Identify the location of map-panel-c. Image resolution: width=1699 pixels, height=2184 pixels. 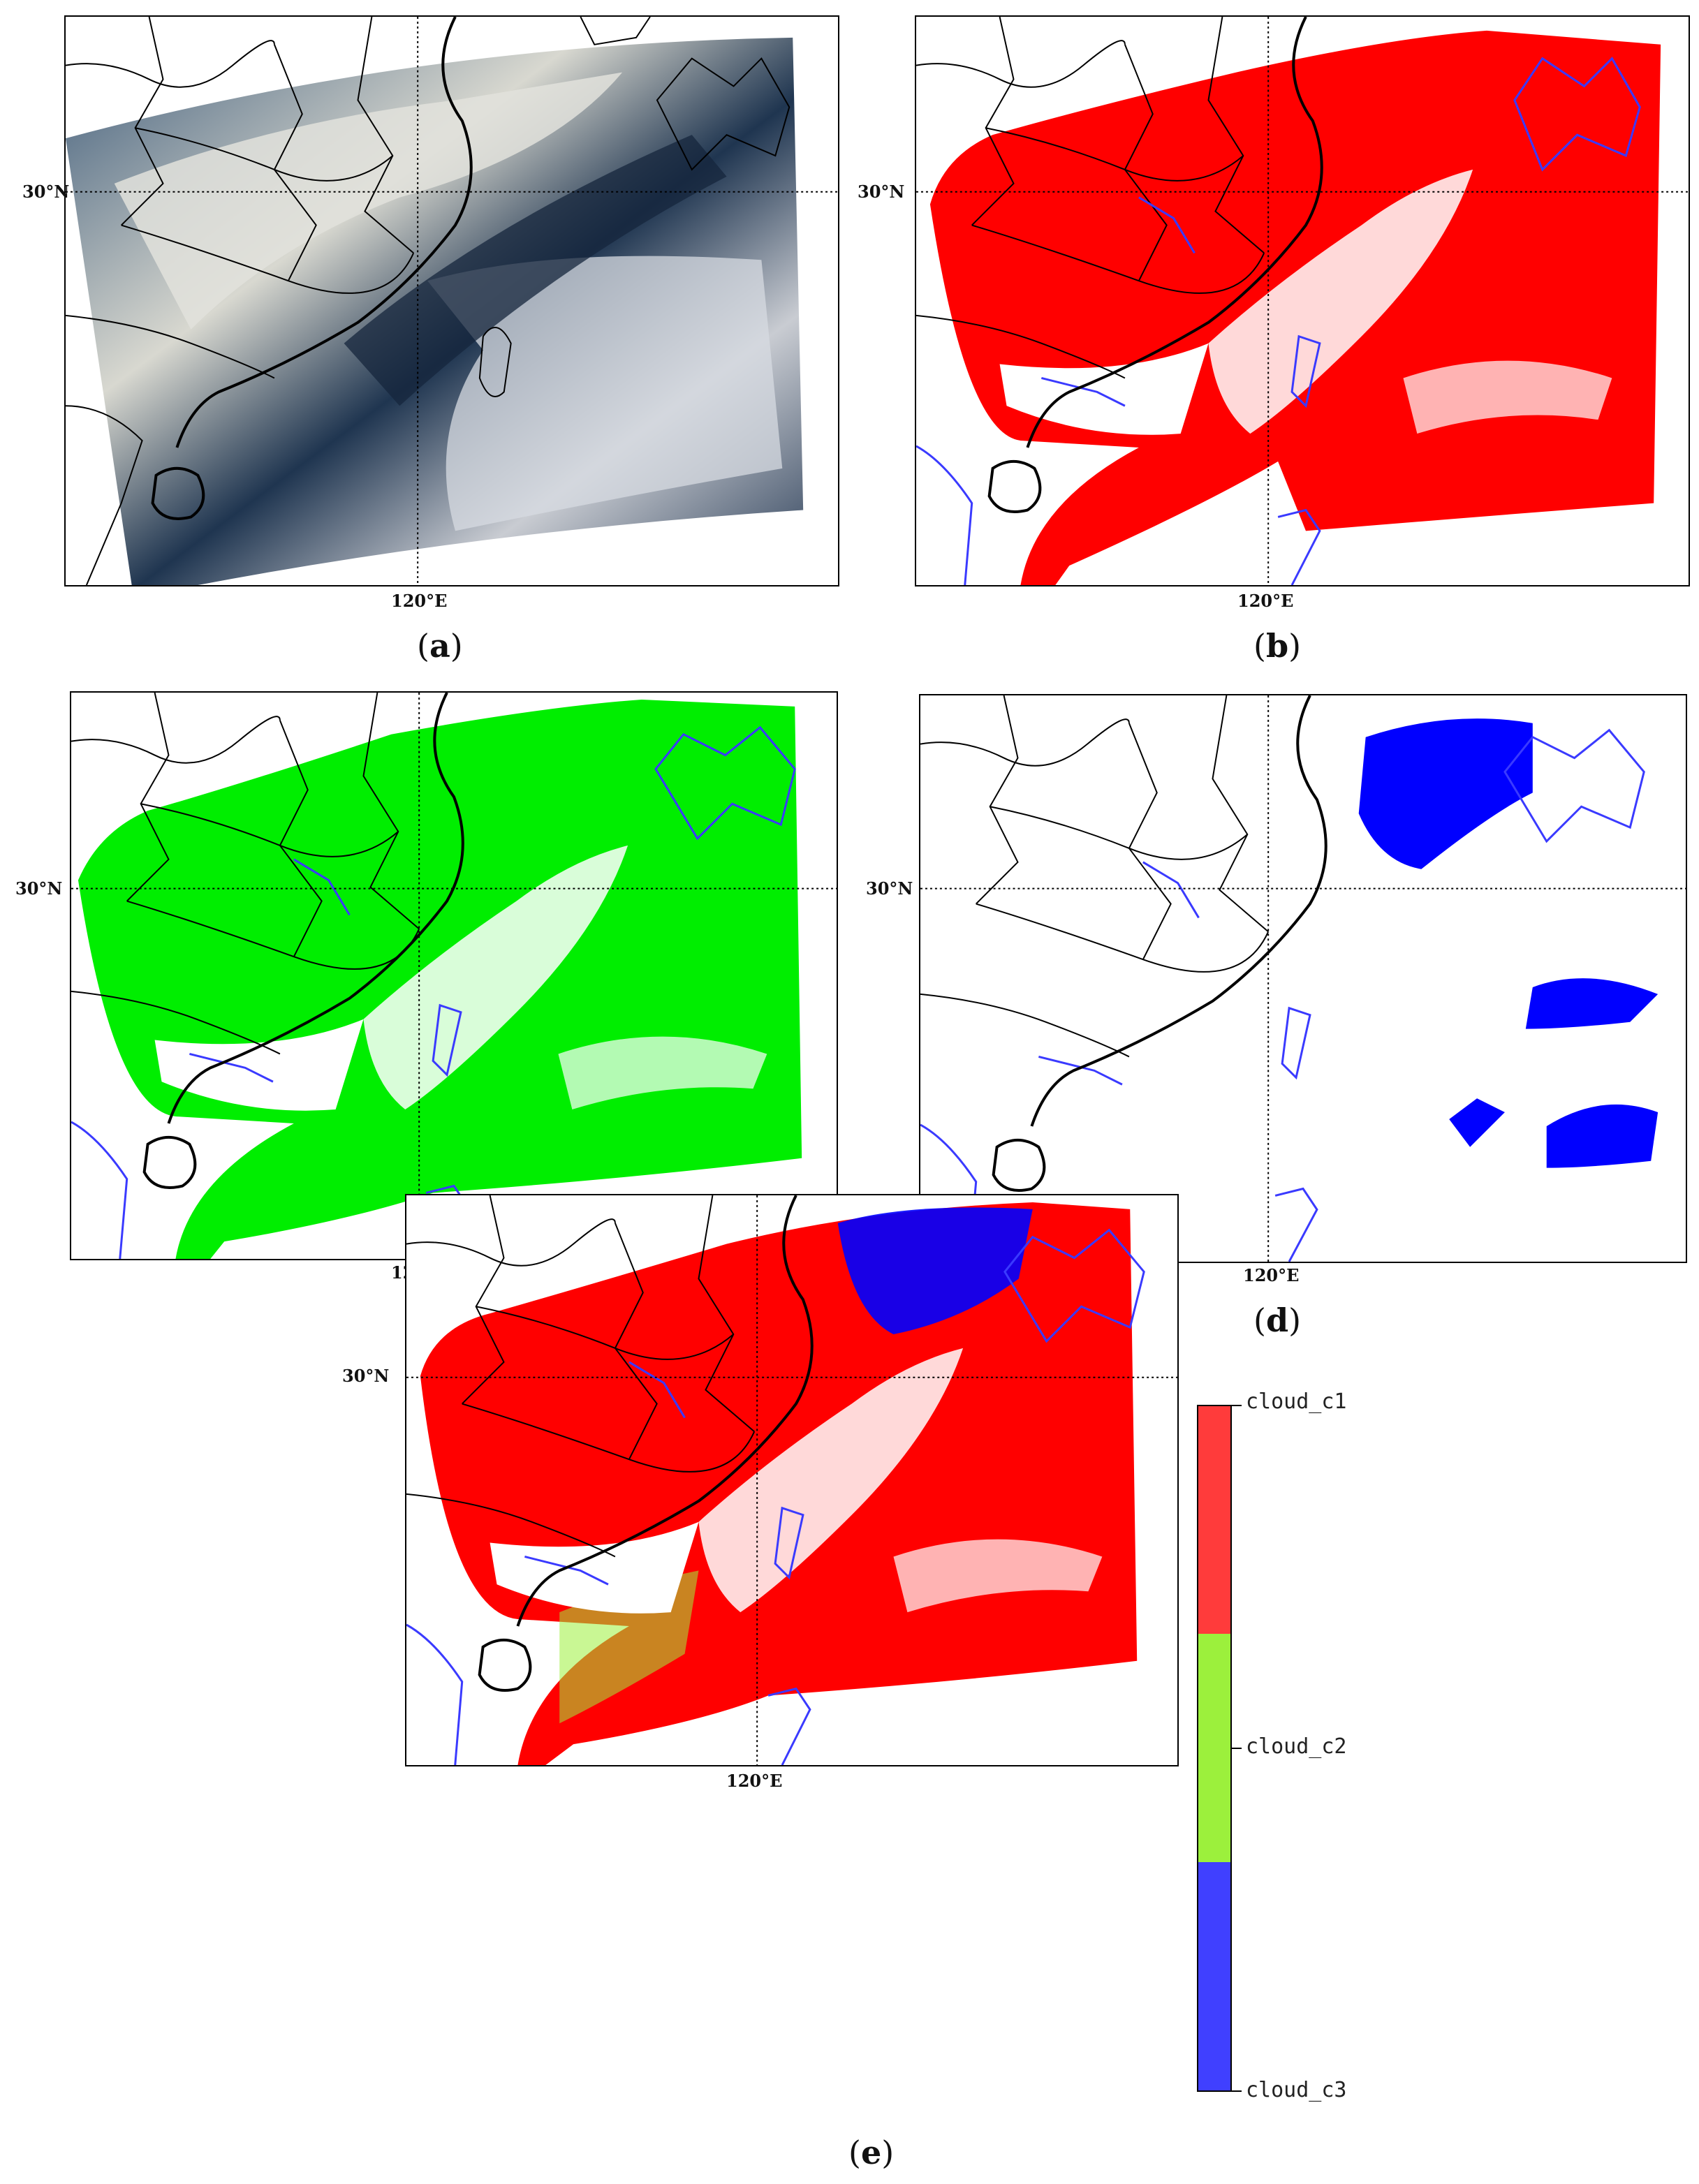
(454, 975).